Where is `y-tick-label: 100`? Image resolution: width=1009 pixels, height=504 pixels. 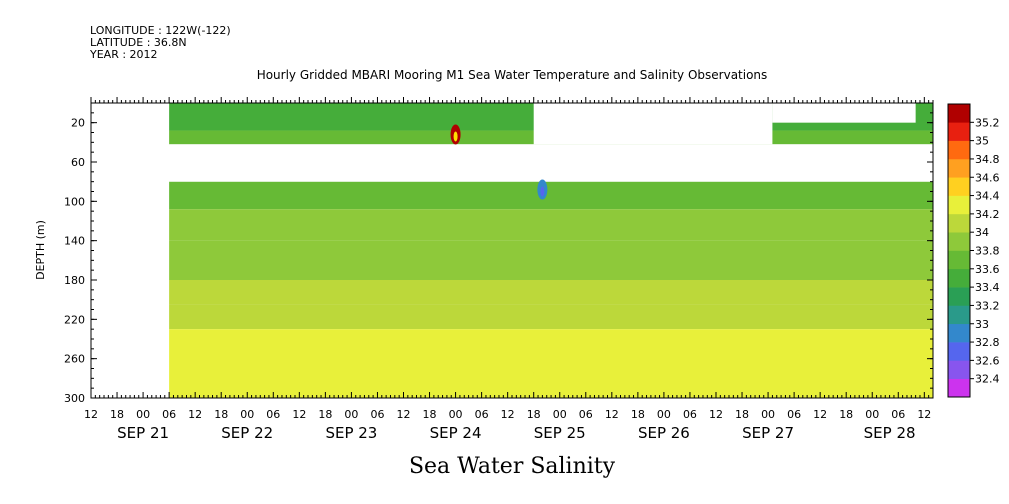
y-tick-label: 100 is located at coordinates (74, 201).